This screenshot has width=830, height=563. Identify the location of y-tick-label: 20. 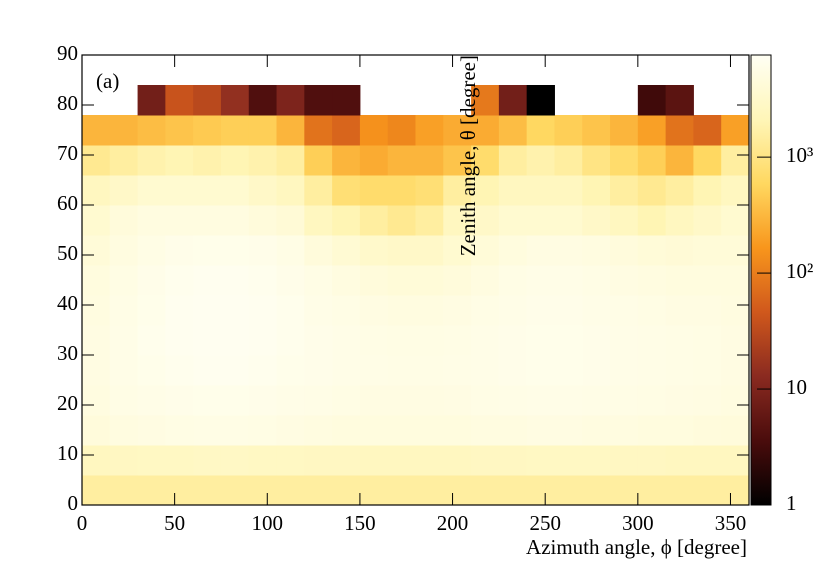
(67, 403).